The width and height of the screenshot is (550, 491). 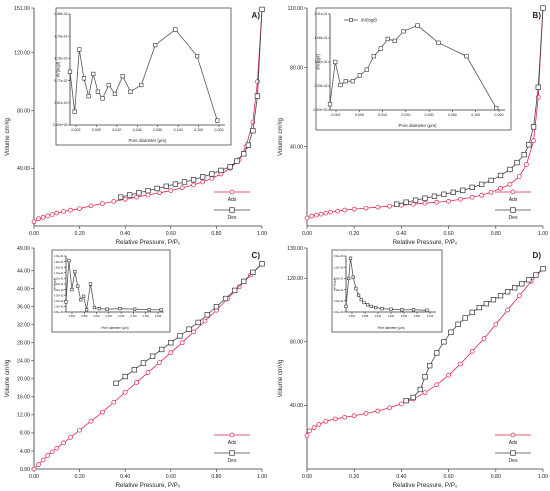 I want to click on y-tick-label: 40.00, so click(x=23, y=289).